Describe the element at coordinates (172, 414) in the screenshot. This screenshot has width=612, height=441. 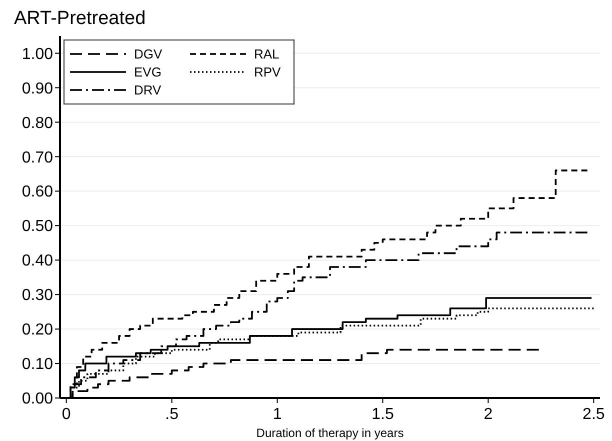
I see `x-tick-label: .5` at that location.